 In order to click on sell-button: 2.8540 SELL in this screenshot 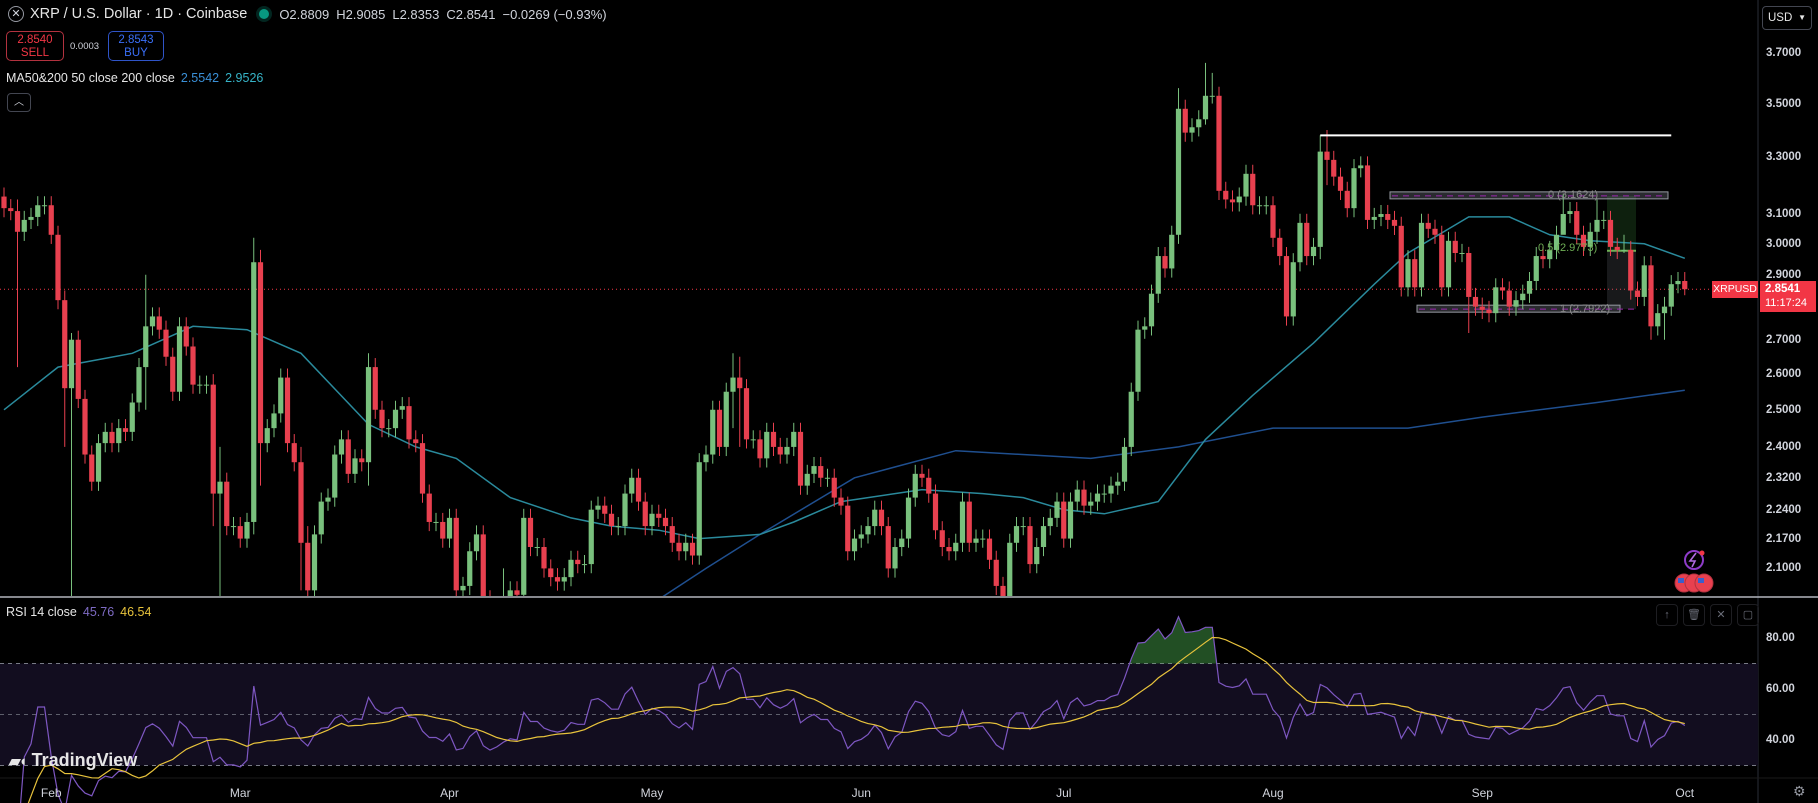, I will do `click(35, 46)`.